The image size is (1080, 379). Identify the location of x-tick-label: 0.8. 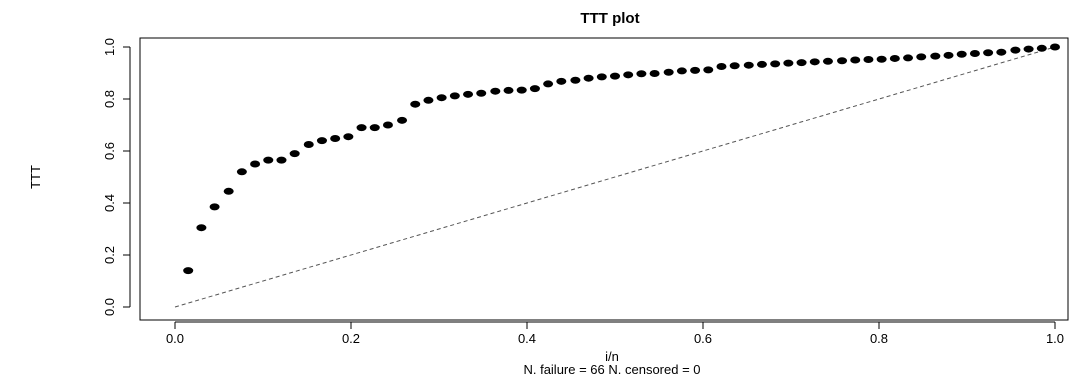
(879, 338).